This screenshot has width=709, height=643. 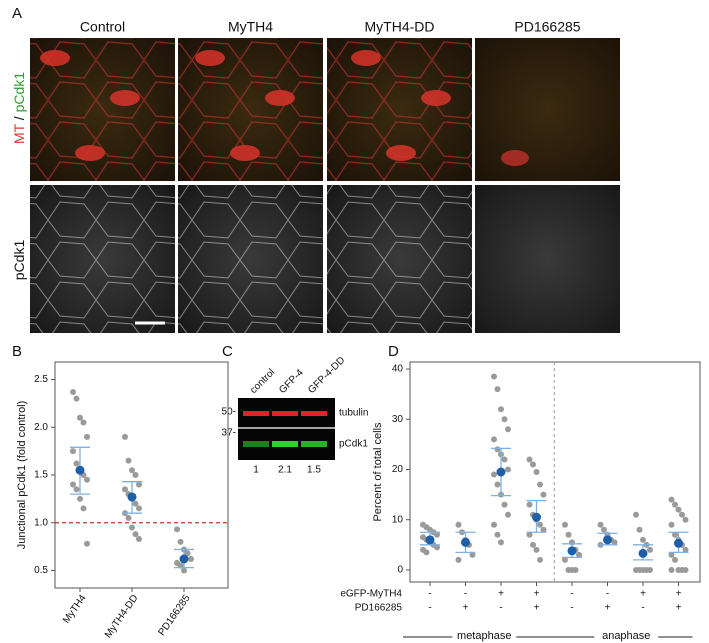 I want to click on column-label: Control, so click(x=102, y=27).